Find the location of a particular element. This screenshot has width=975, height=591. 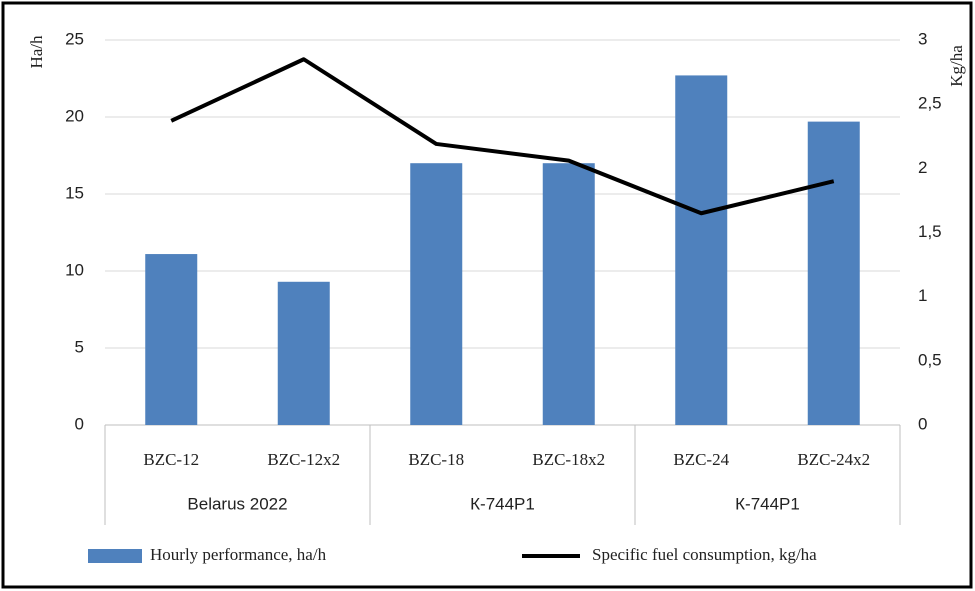

legend-label: Specific fuel consumption, kg/ha is located at coordinates (704, 554).